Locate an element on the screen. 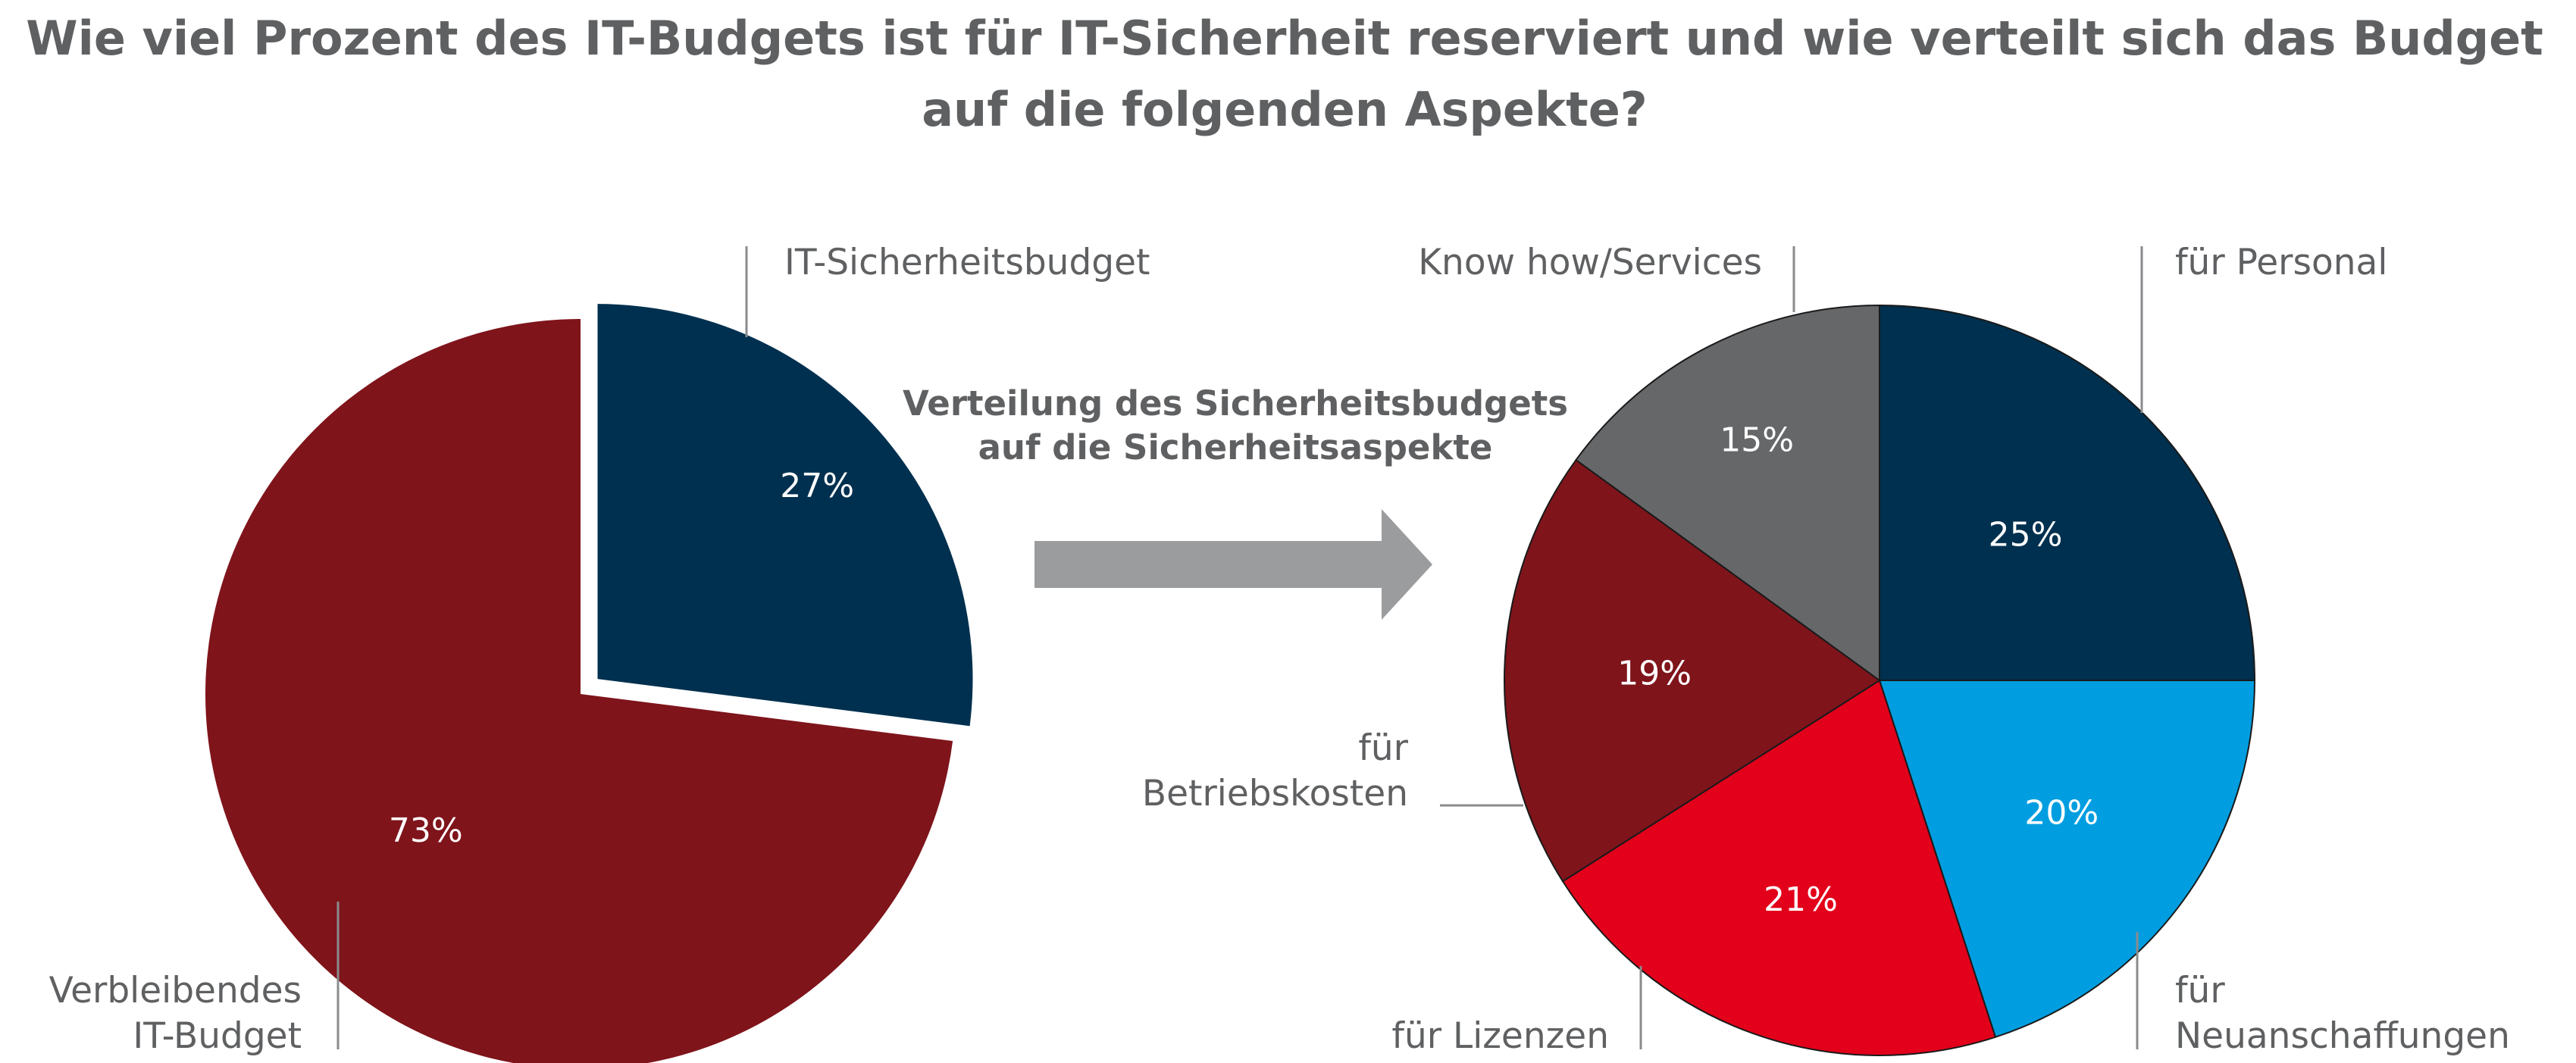 The width and height of the screenshot is (2576, 1063). pie-slice-it-sicherheitsbudget is located at coordinates (785, 515).